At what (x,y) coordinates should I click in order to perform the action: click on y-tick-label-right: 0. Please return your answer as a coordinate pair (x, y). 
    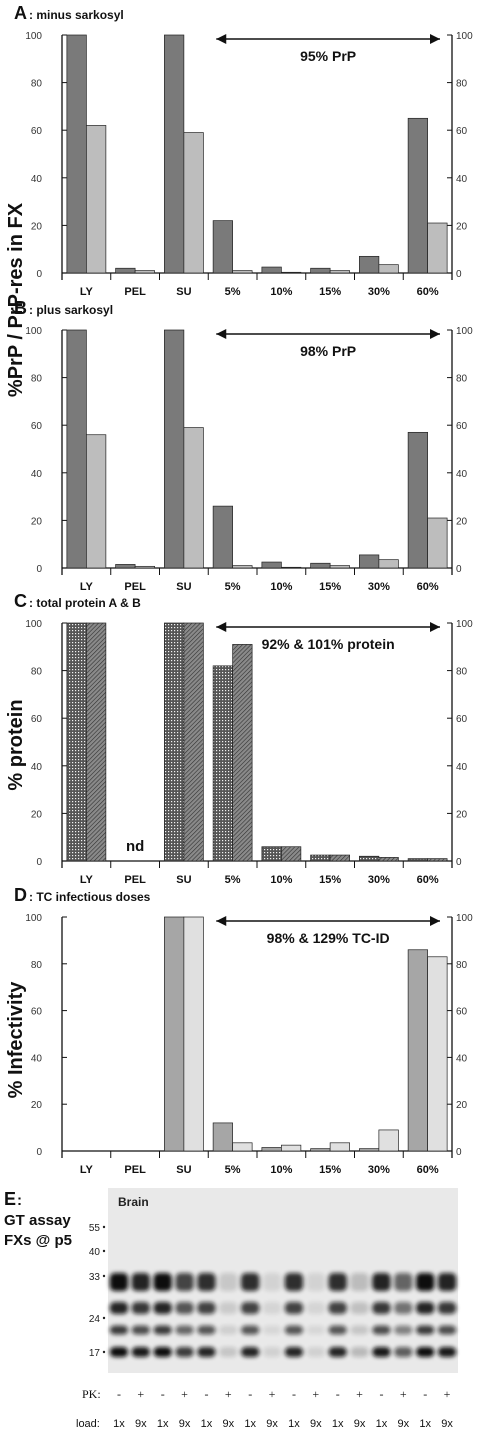
    Looking at the image, I should click on (459, 274).